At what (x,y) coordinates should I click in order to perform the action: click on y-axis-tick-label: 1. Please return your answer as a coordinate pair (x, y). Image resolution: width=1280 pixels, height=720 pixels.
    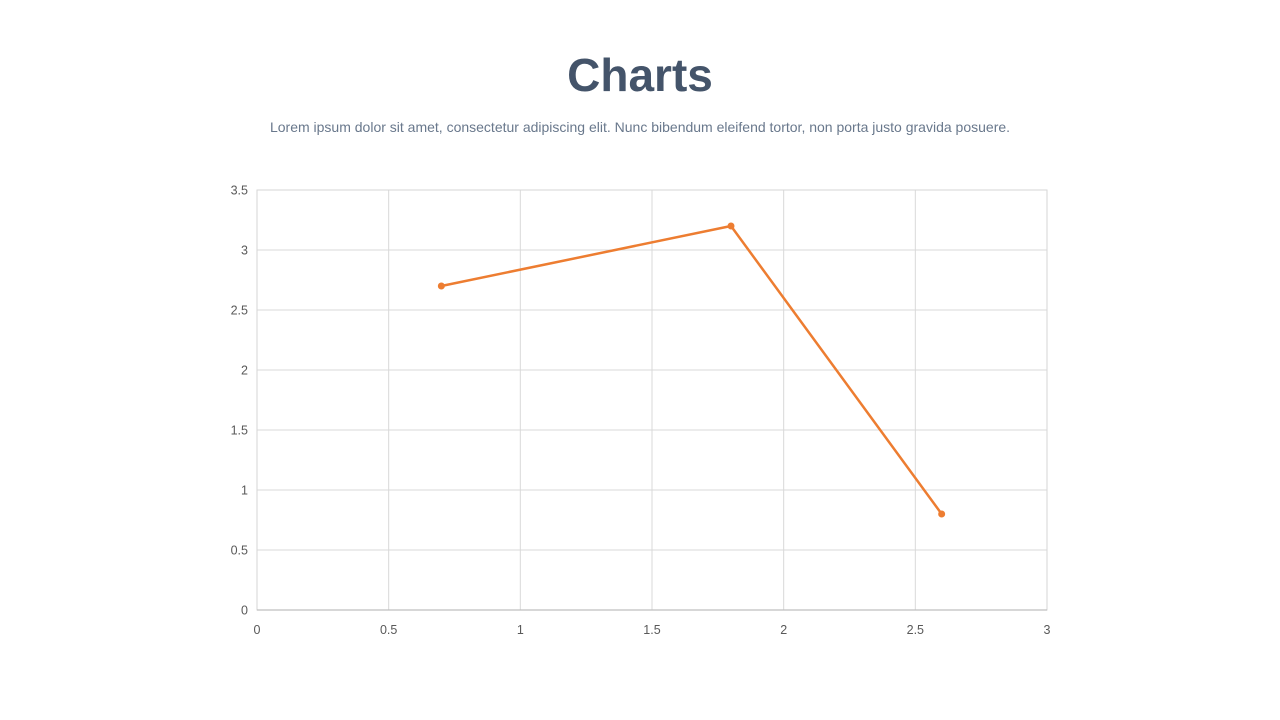
    Looking at the image, I should click on (244, 491).